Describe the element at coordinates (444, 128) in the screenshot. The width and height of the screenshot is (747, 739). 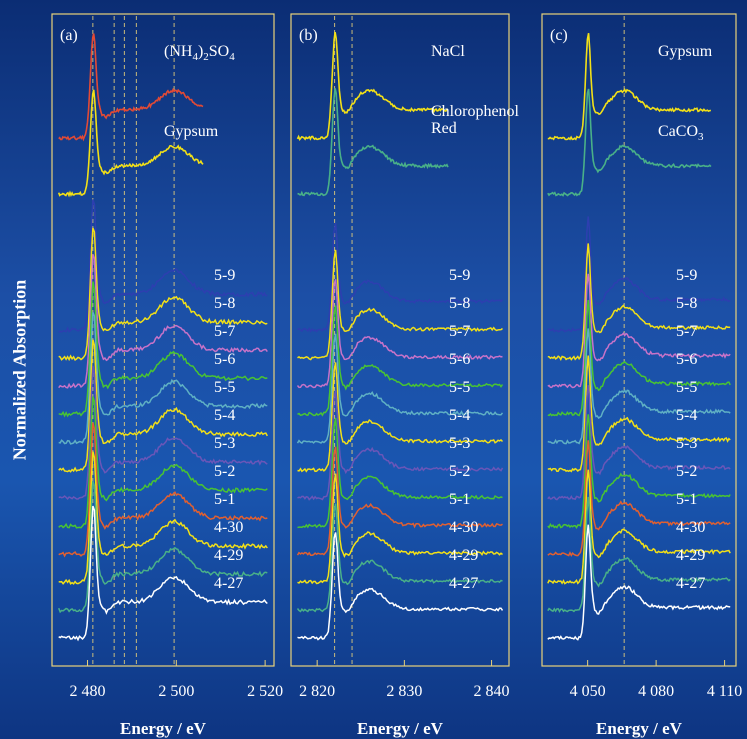
I see `reference-label-part: Red` at that location.